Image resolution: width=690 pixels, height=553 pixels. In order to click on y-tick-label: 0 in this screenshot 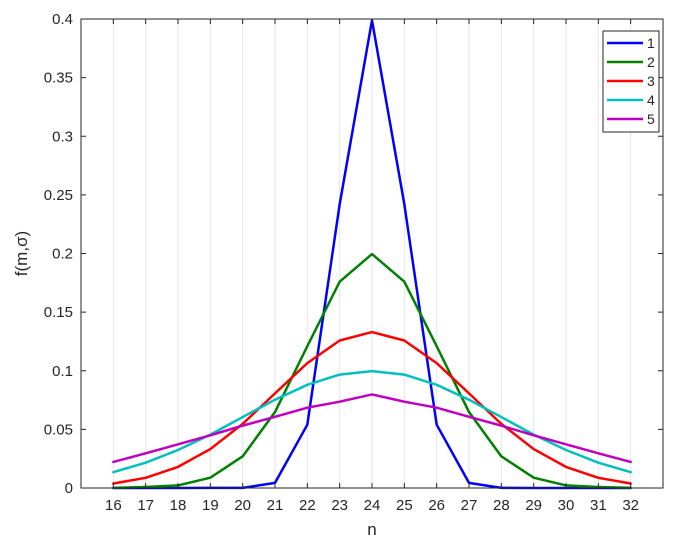, I will do `click(69, 488)`.